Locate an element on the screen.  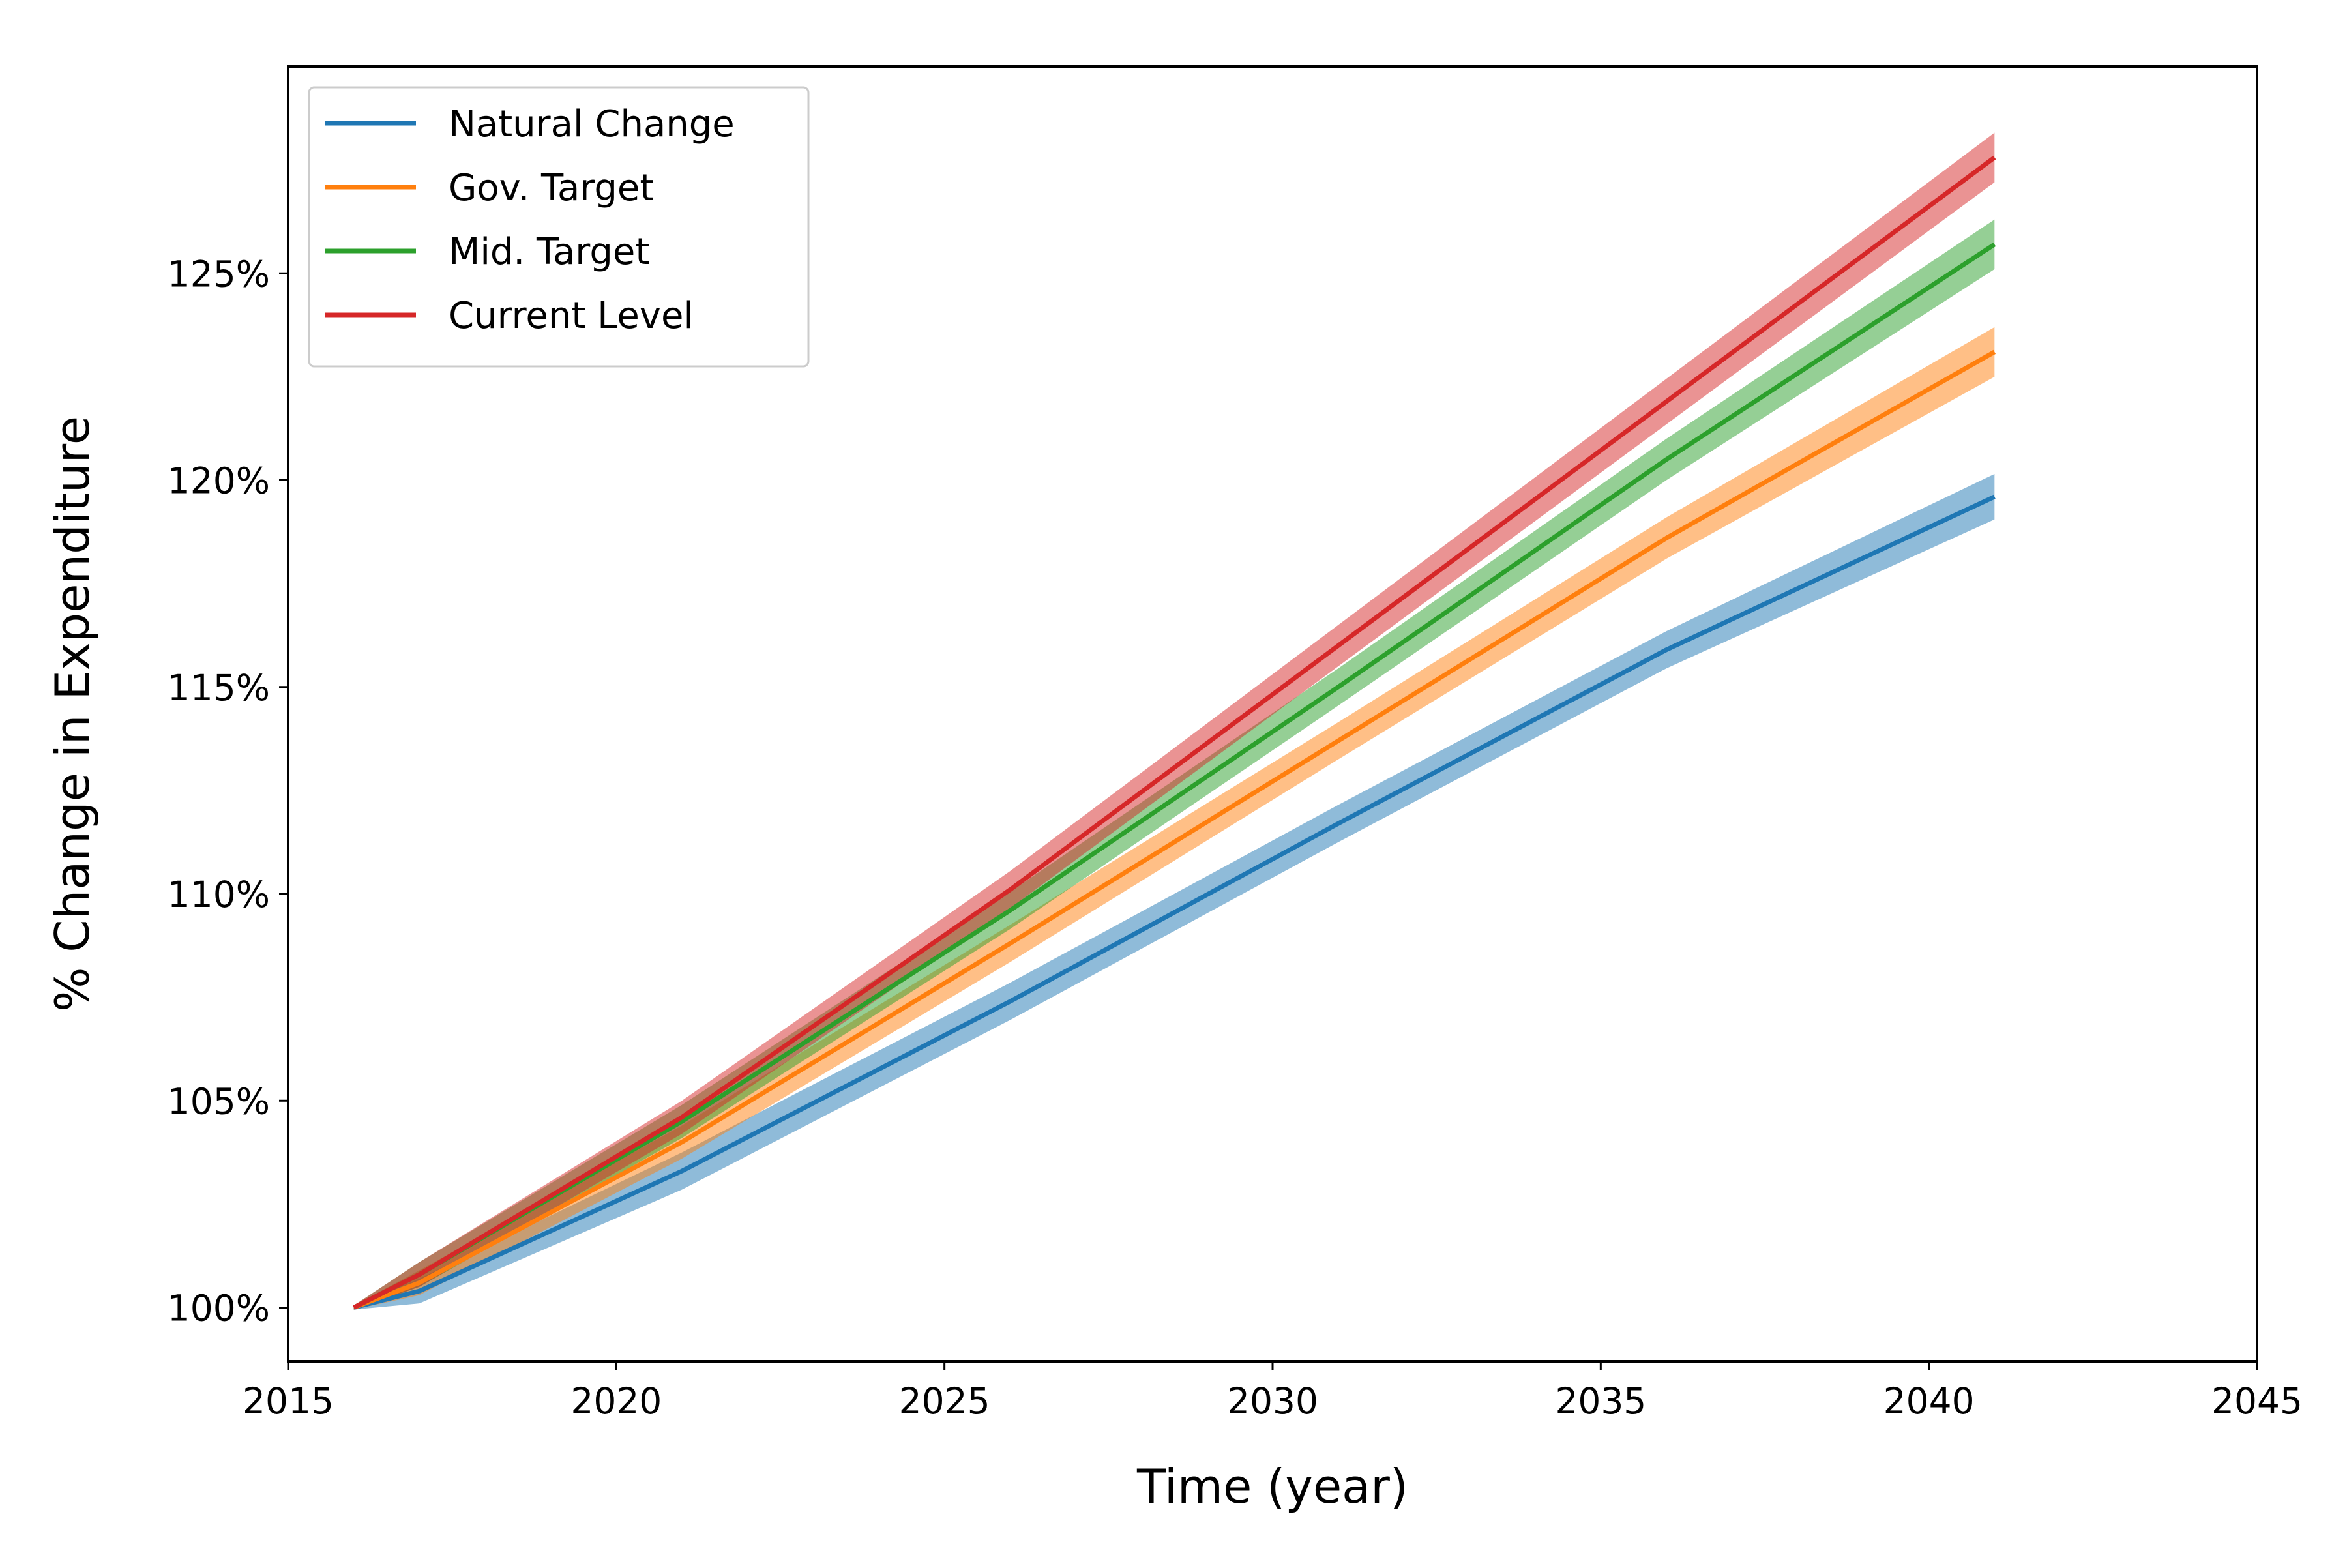
y-axis: 100% 105% 110% 115% 120% 125% is located at coordinates (228, 791).